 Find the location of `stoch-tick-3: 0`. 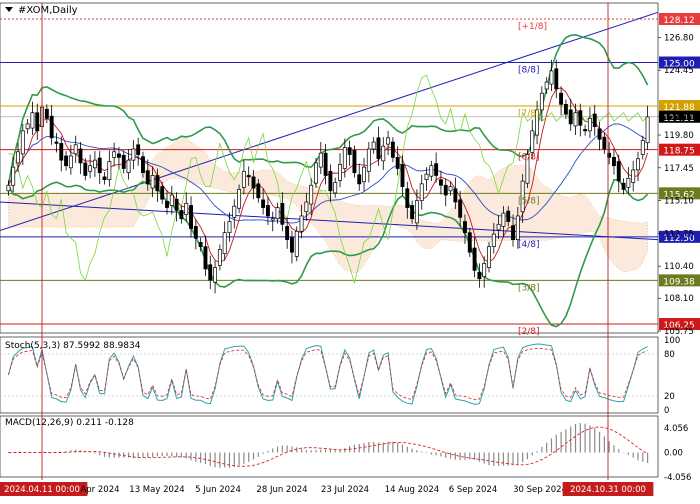

stoch-tick-3: 0 is located at coordinates (666, 411).